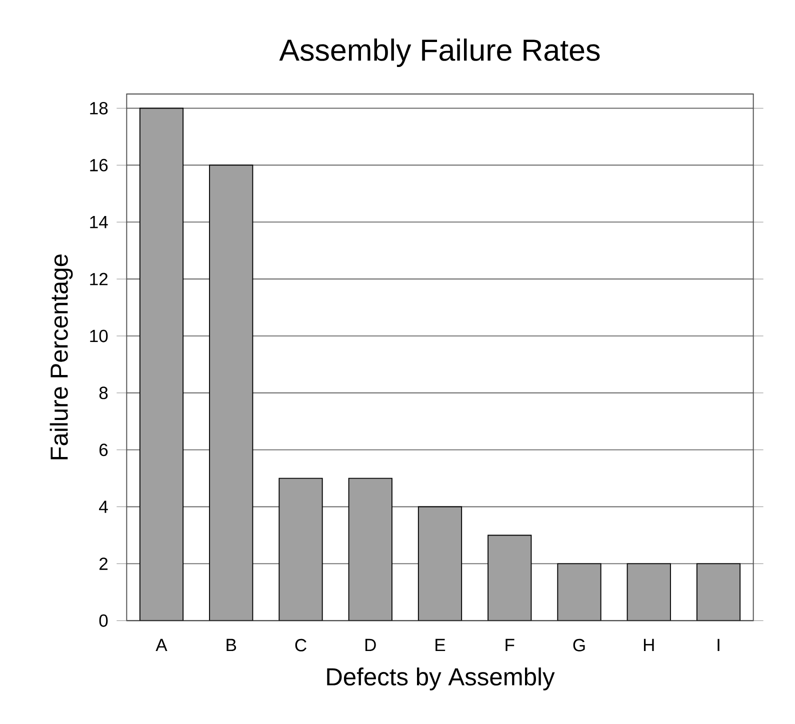 This screenshot has height=724, width=795. I want to click on x-tick-label: C, so click(300, 645).